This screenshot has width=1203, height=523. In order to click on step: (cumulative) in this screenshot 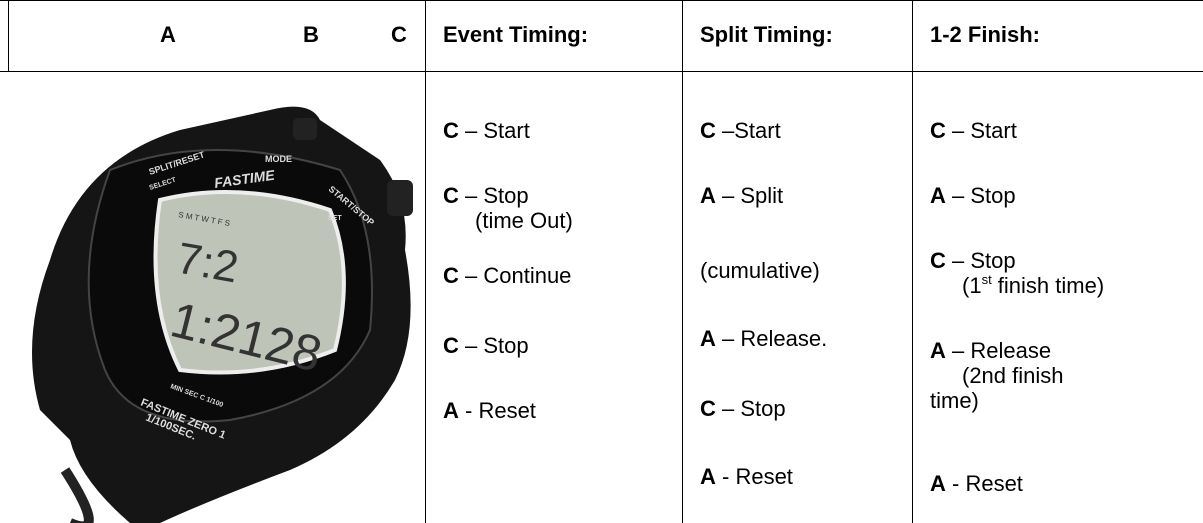, I will do `click(760, 271)`.